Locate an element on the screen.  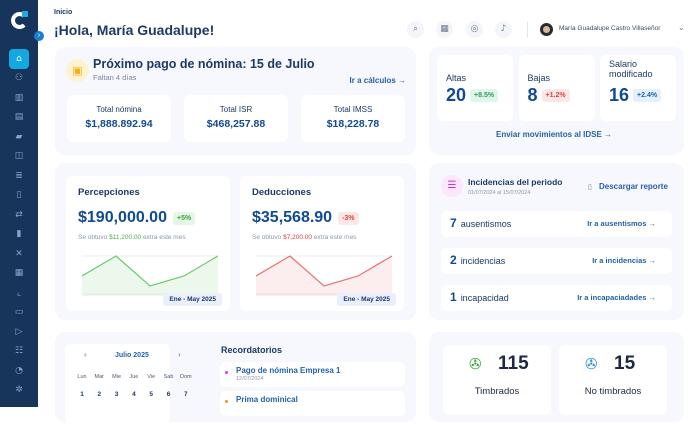
sidebar-folder-icon: ▰ is located at coordinates (19, 136).